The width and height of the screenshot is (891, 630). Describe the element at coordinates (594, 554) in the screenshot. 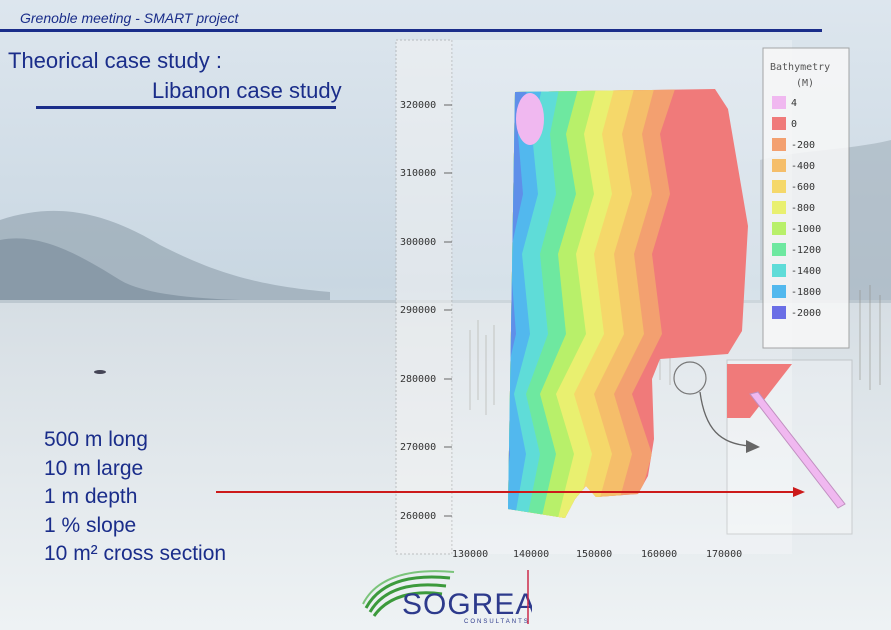

I see `x-tick-label: 150000` at that location.